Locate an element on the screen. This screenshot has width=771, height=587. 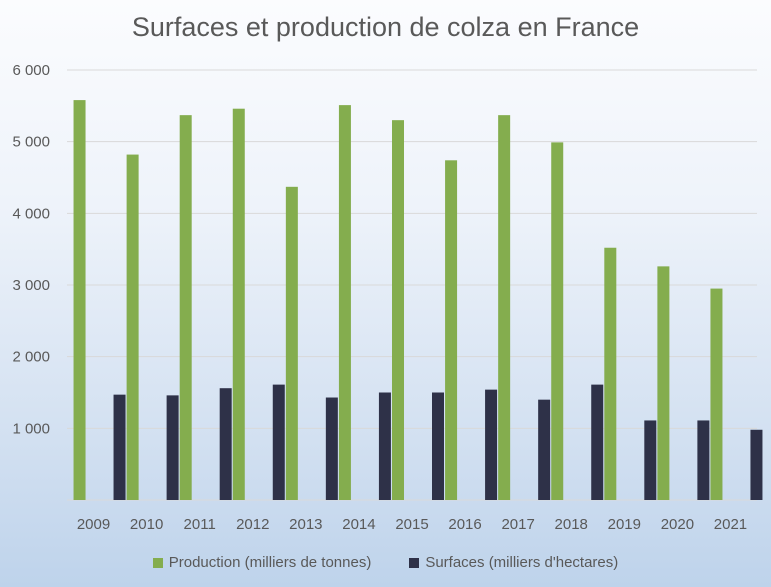
legend-item-surfaces: Surfaces (milliers d'hectares) is located at coordinates (513, 562).